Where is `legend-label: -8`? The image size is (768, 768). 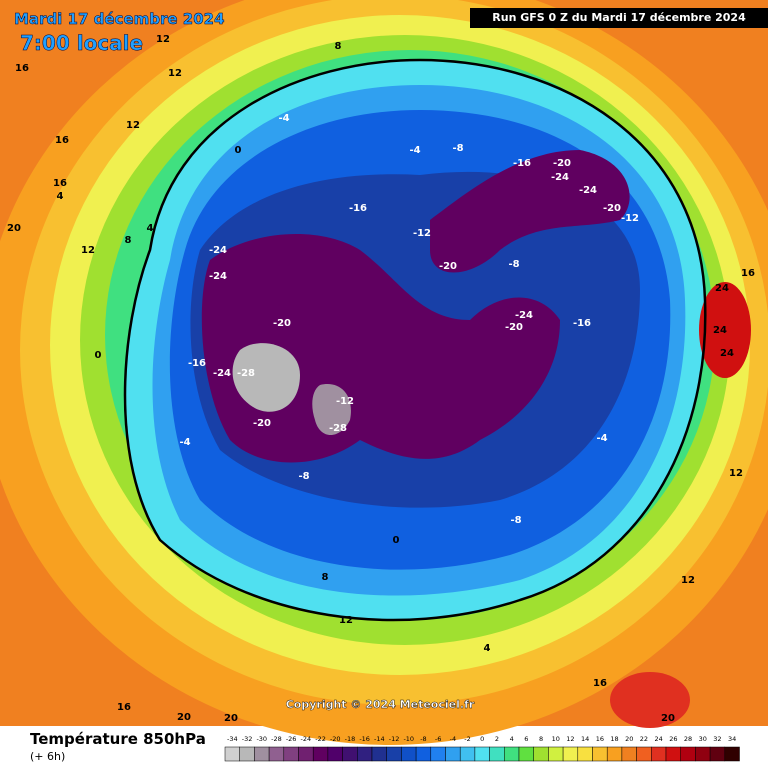 legend-label: -8 is located at coordinates (423, 739).